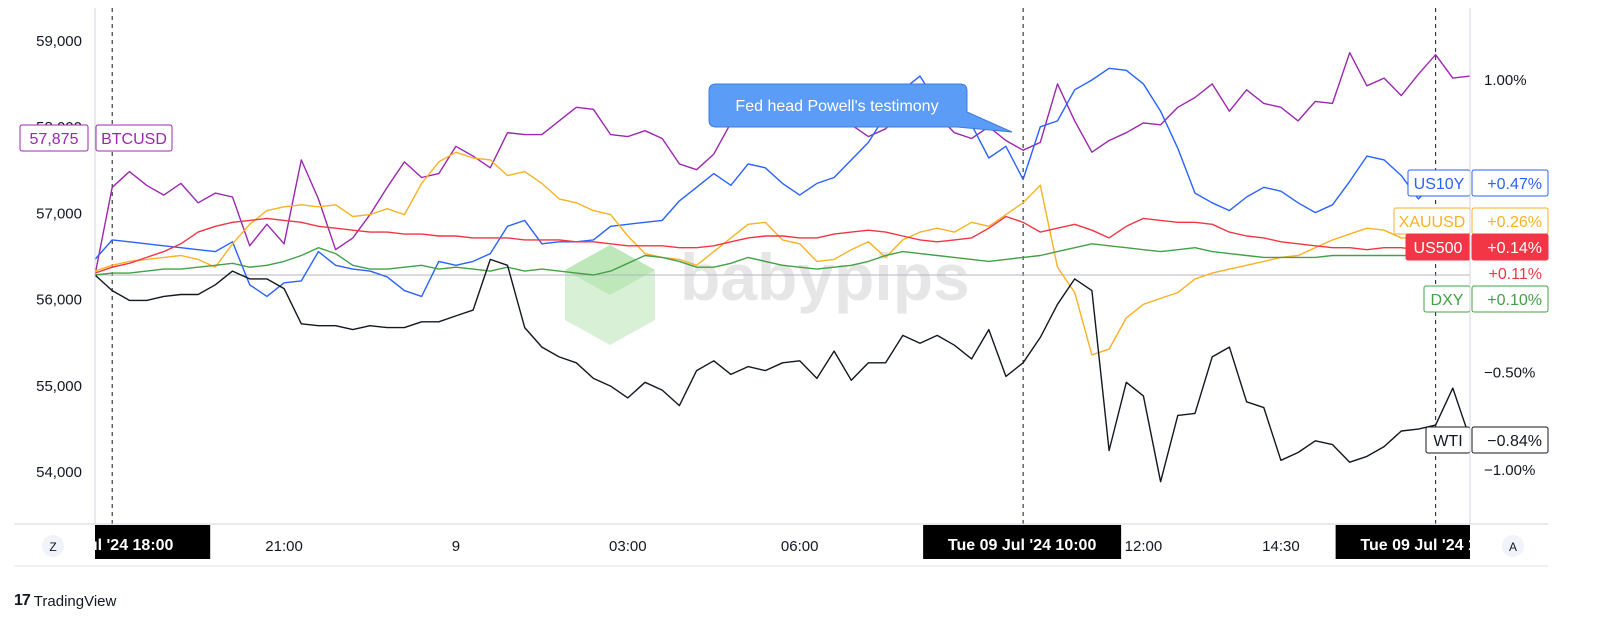 The image size is (1600, 626). What do you see at coordinates (1514, 441) in the screenshot?
I see `wti-value-label: −0.84%` at bounding box center [1514, 441].